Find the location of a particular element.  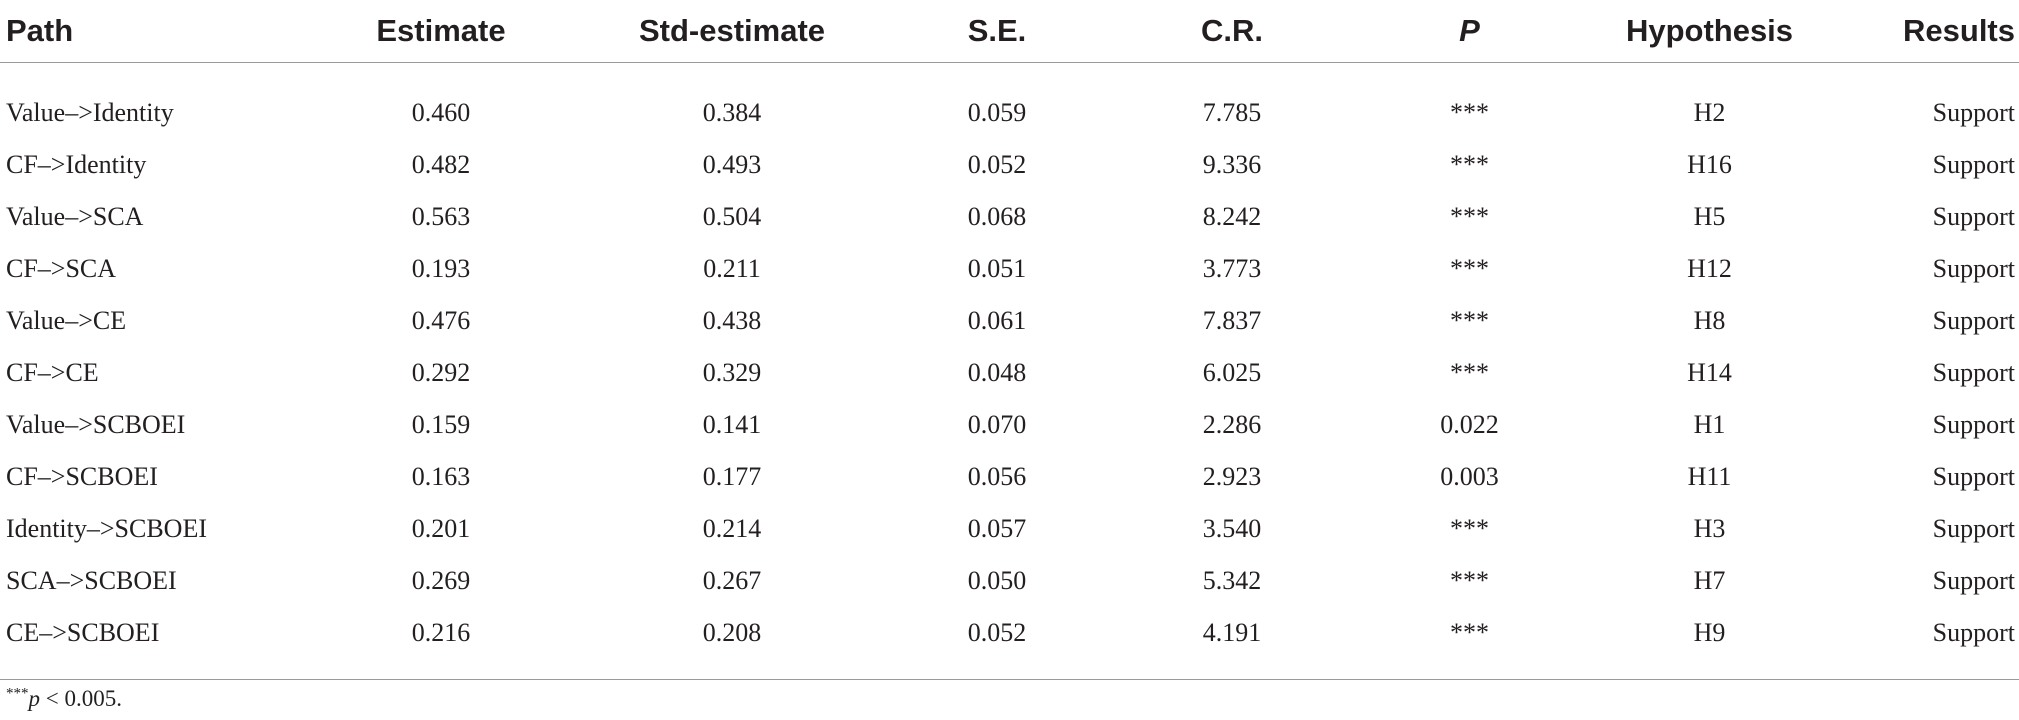

table-bottom-rule is located at coordinates (1009, 680).